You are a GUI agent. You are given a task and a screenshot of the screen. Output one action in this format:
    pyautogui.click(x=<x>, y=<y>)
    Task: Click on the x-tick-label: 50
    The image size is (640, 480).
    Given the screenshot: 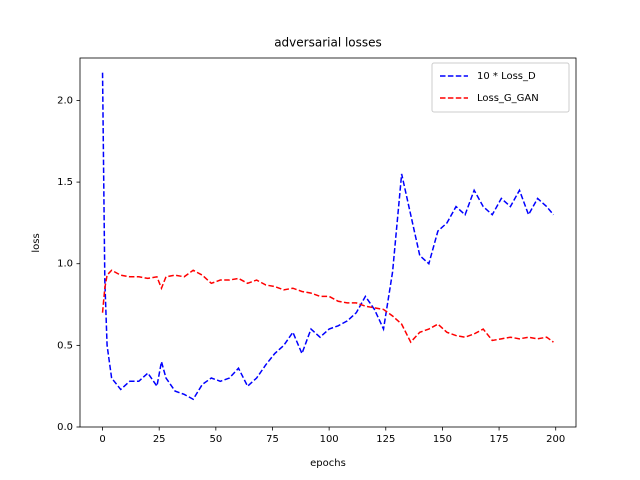 What is the action you would take?
    pyautogui.click(x=215, y=439)
    